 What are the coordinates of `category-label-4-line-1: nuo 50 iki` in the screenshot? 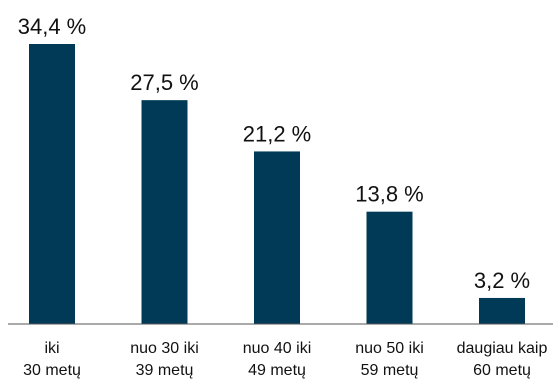 It's located at (389, 348).